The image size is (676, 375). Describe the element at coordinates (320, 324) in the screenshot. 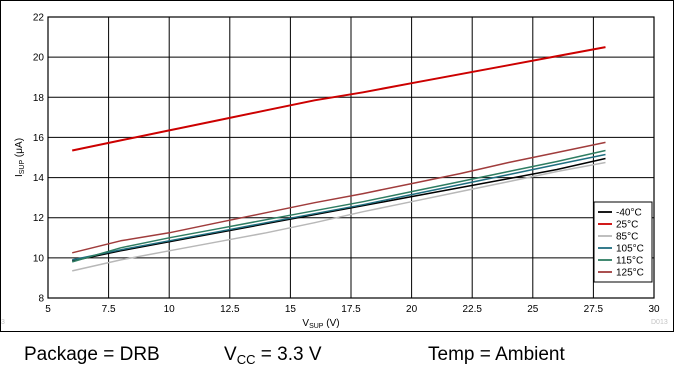

I see `x-axis-label: VSUP (V)` at that location.